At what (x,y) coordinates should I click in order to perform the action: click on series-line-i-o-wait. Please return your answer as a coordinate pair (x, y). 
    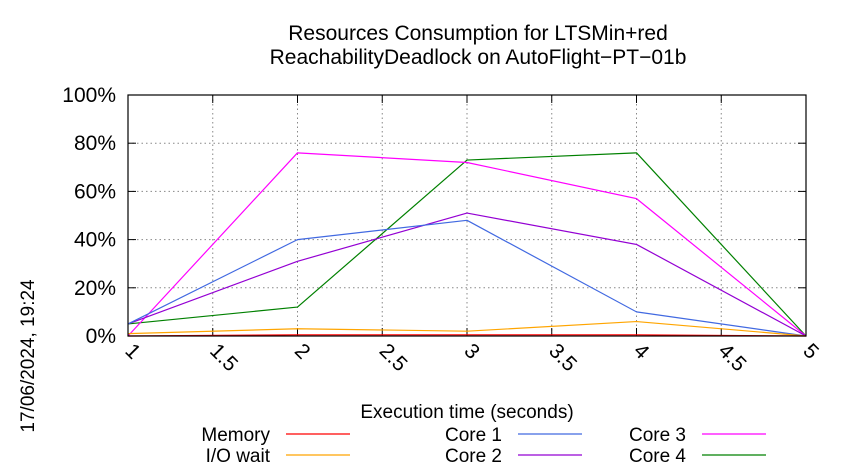
    Looking at the image, I should click on (467, 328).